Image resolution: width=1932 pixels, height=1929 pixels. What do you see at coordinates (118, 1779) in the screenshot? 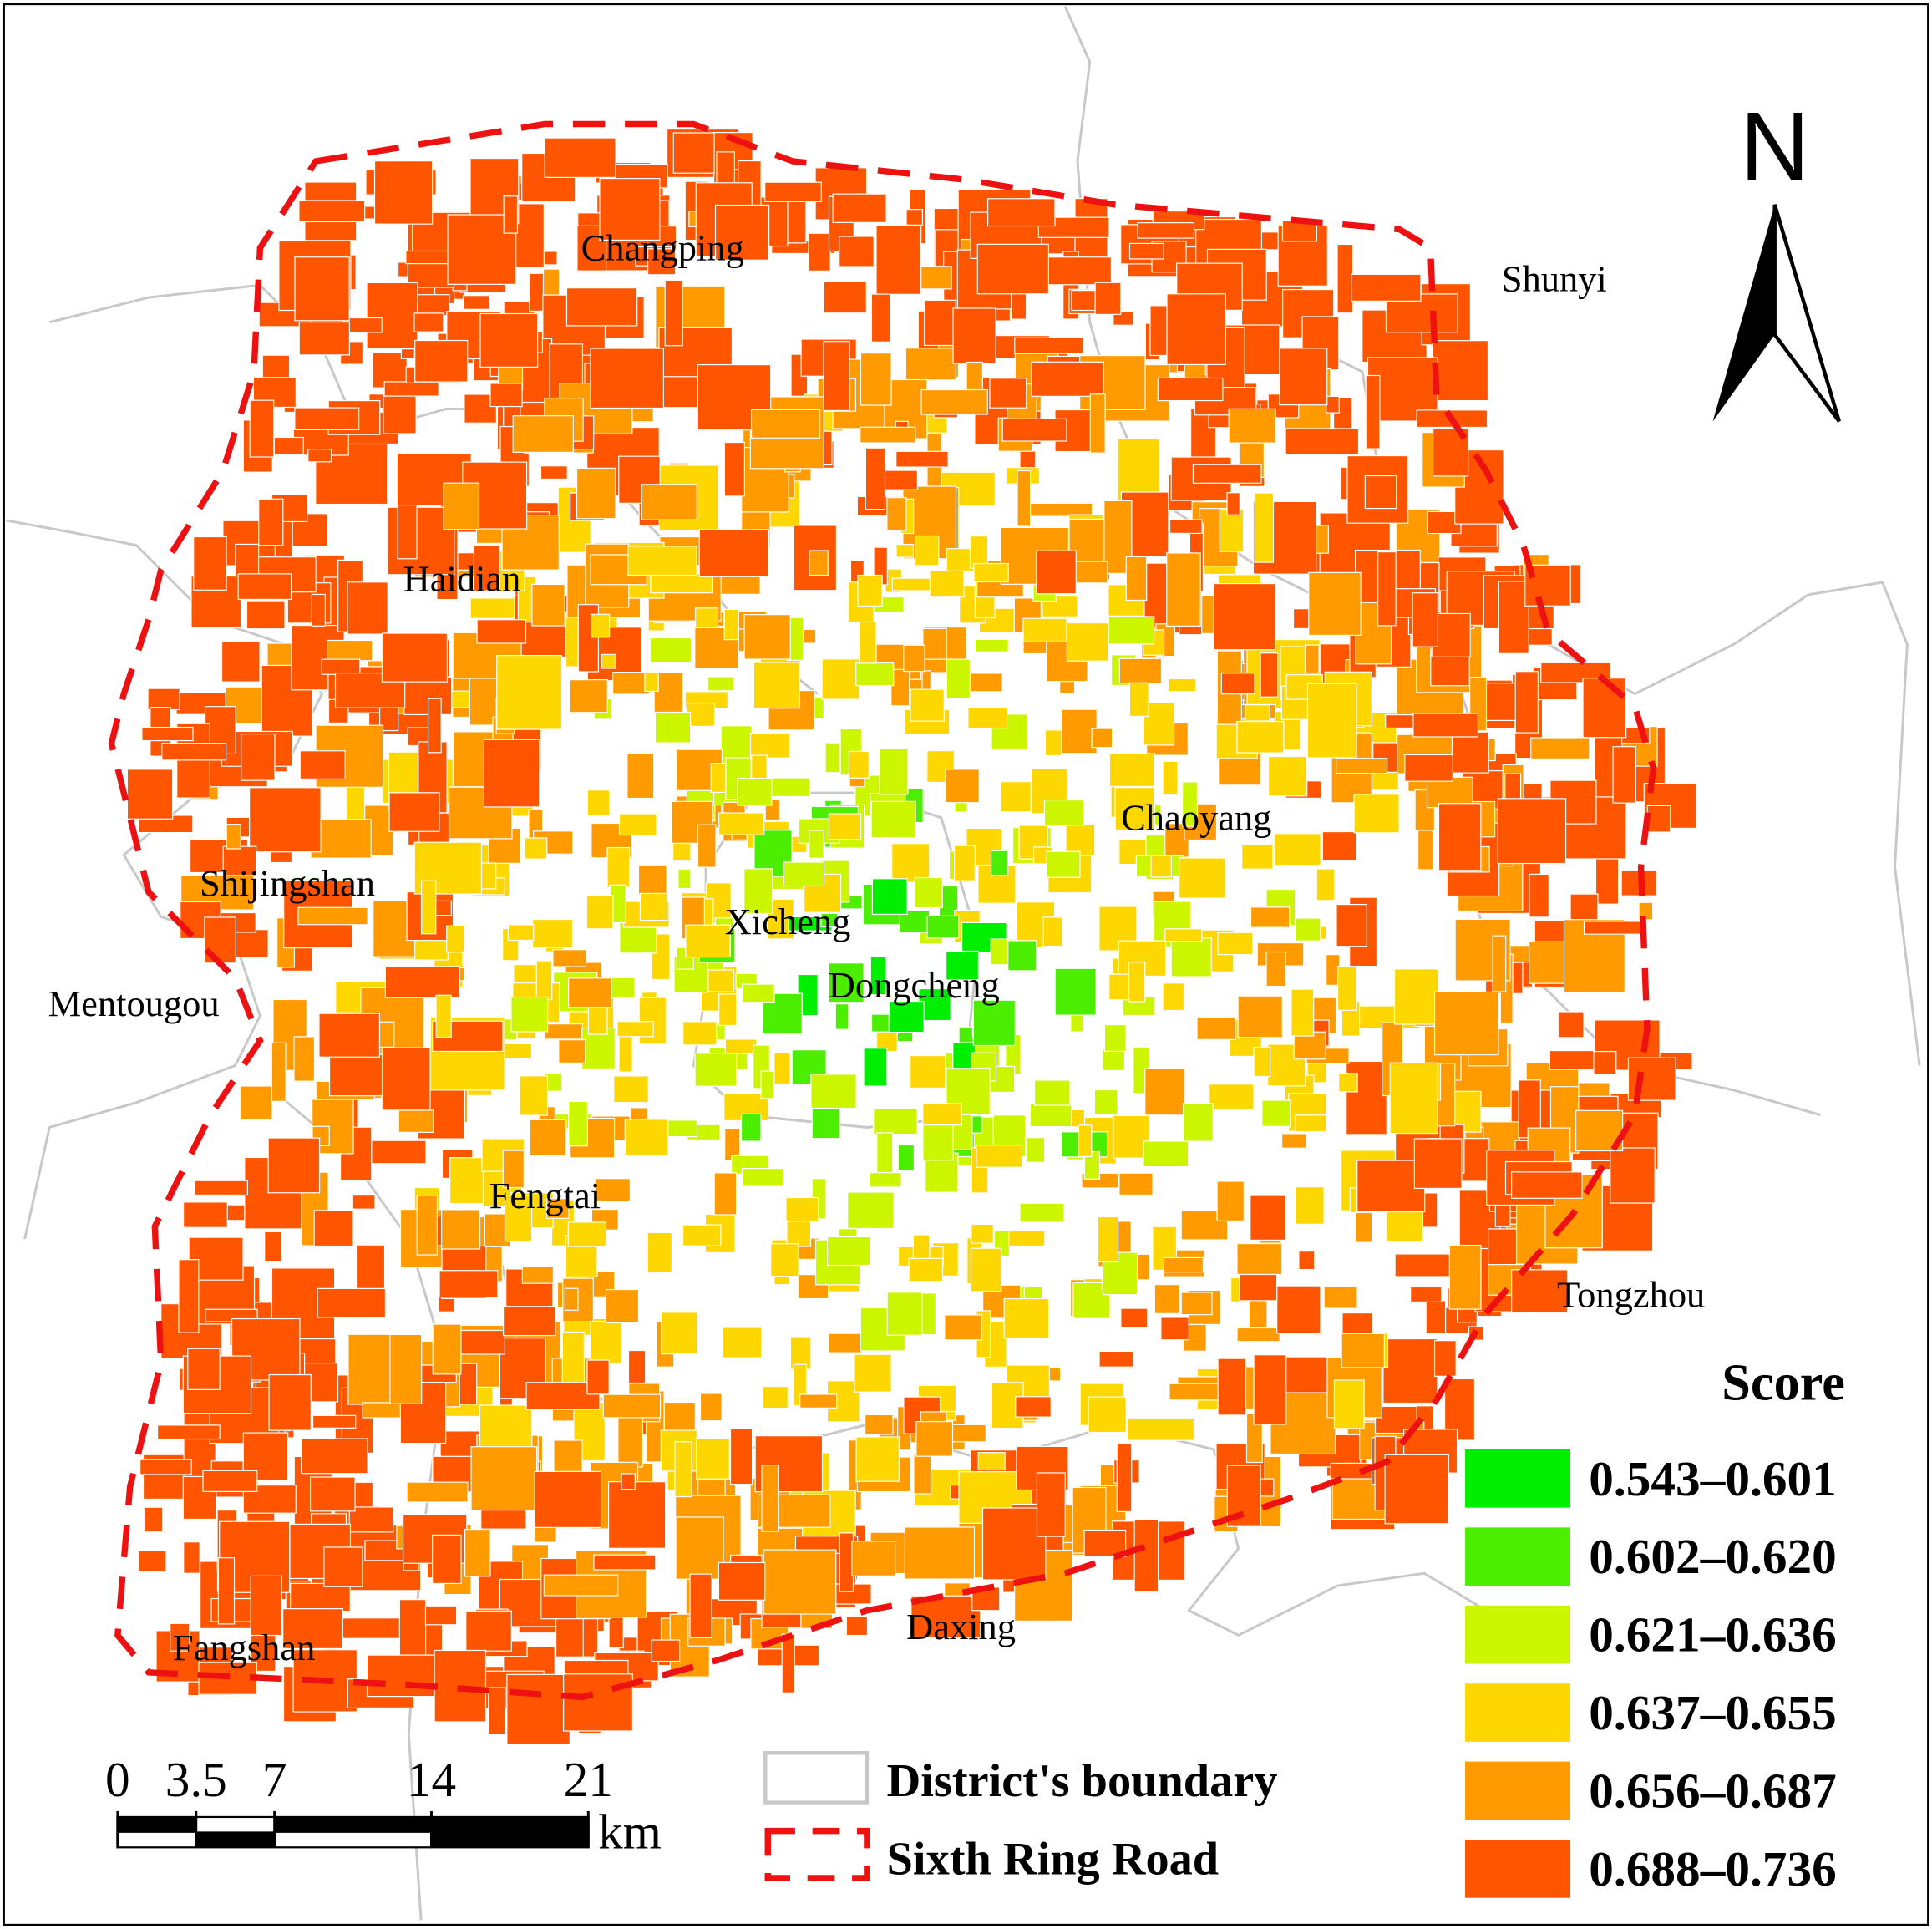
I see `scale-tick-label: 0` at bounding box center [118, 1779].